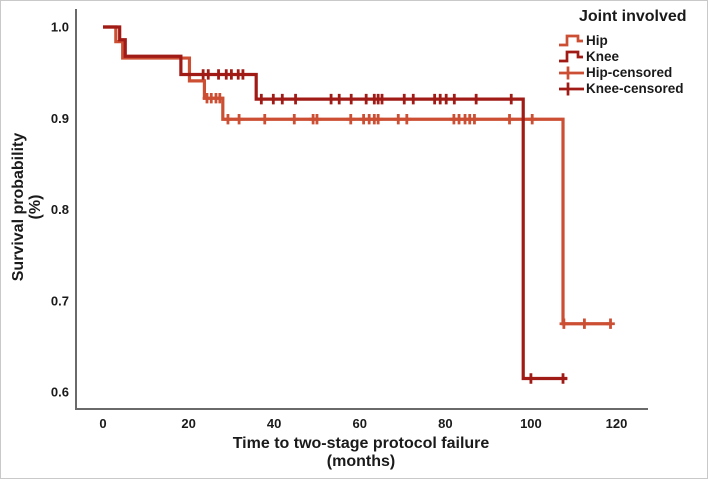  Describe the element at coordinates (60, 118) in the screenshot. I see `y-tick-label: 0.9` at that location.